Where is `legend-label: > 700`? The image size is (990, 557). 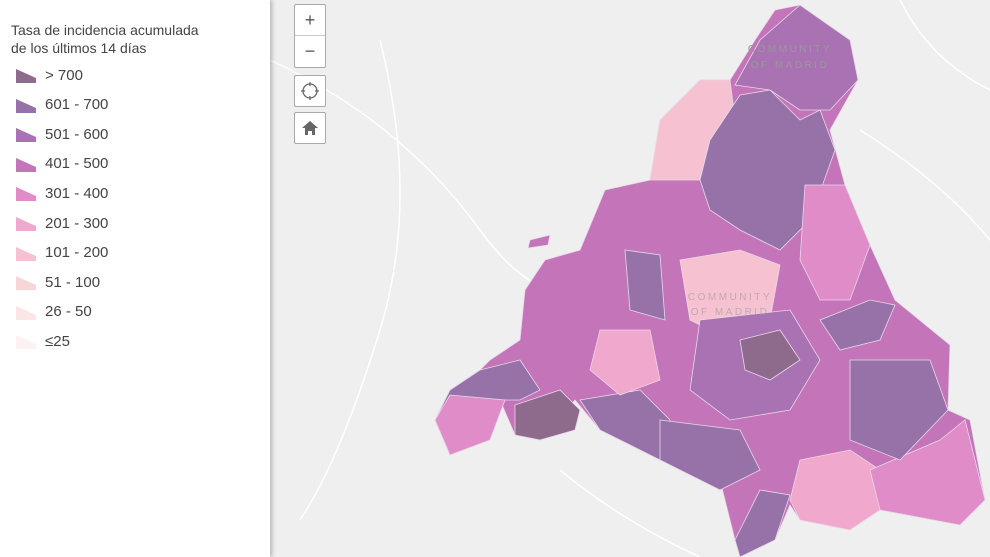 legend-label: > 700 is located at coordinates (64, 75).